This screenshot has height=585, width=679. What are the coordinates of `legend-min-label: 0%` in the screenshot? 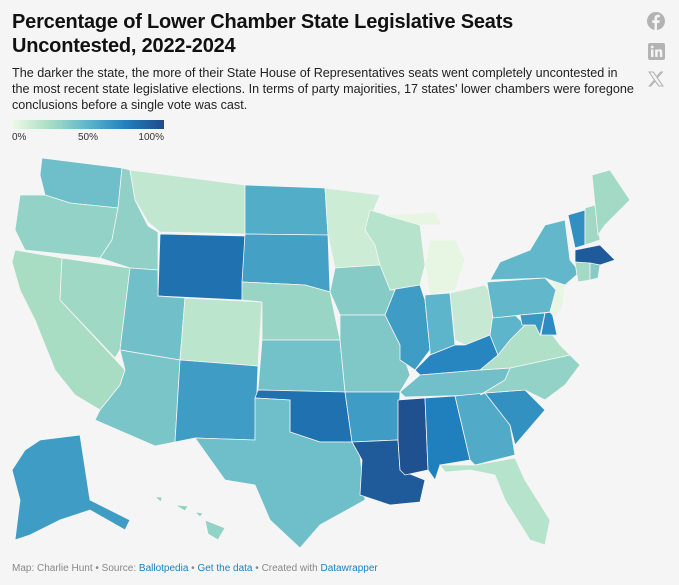 It's located at (19, 137).